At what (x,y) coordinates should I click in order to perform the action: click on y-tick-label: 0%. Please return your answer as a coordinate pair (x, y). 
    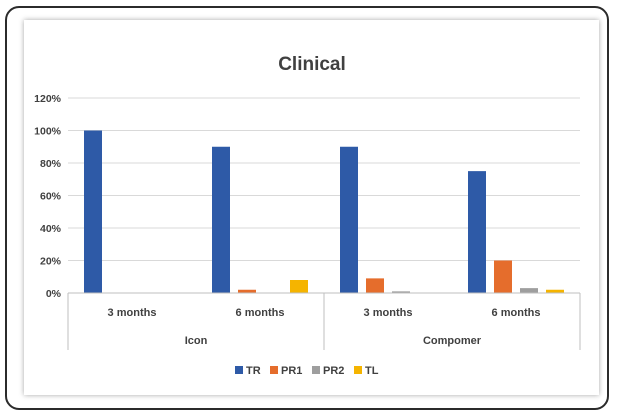
    Looking at the image, I should click on (54, 294).